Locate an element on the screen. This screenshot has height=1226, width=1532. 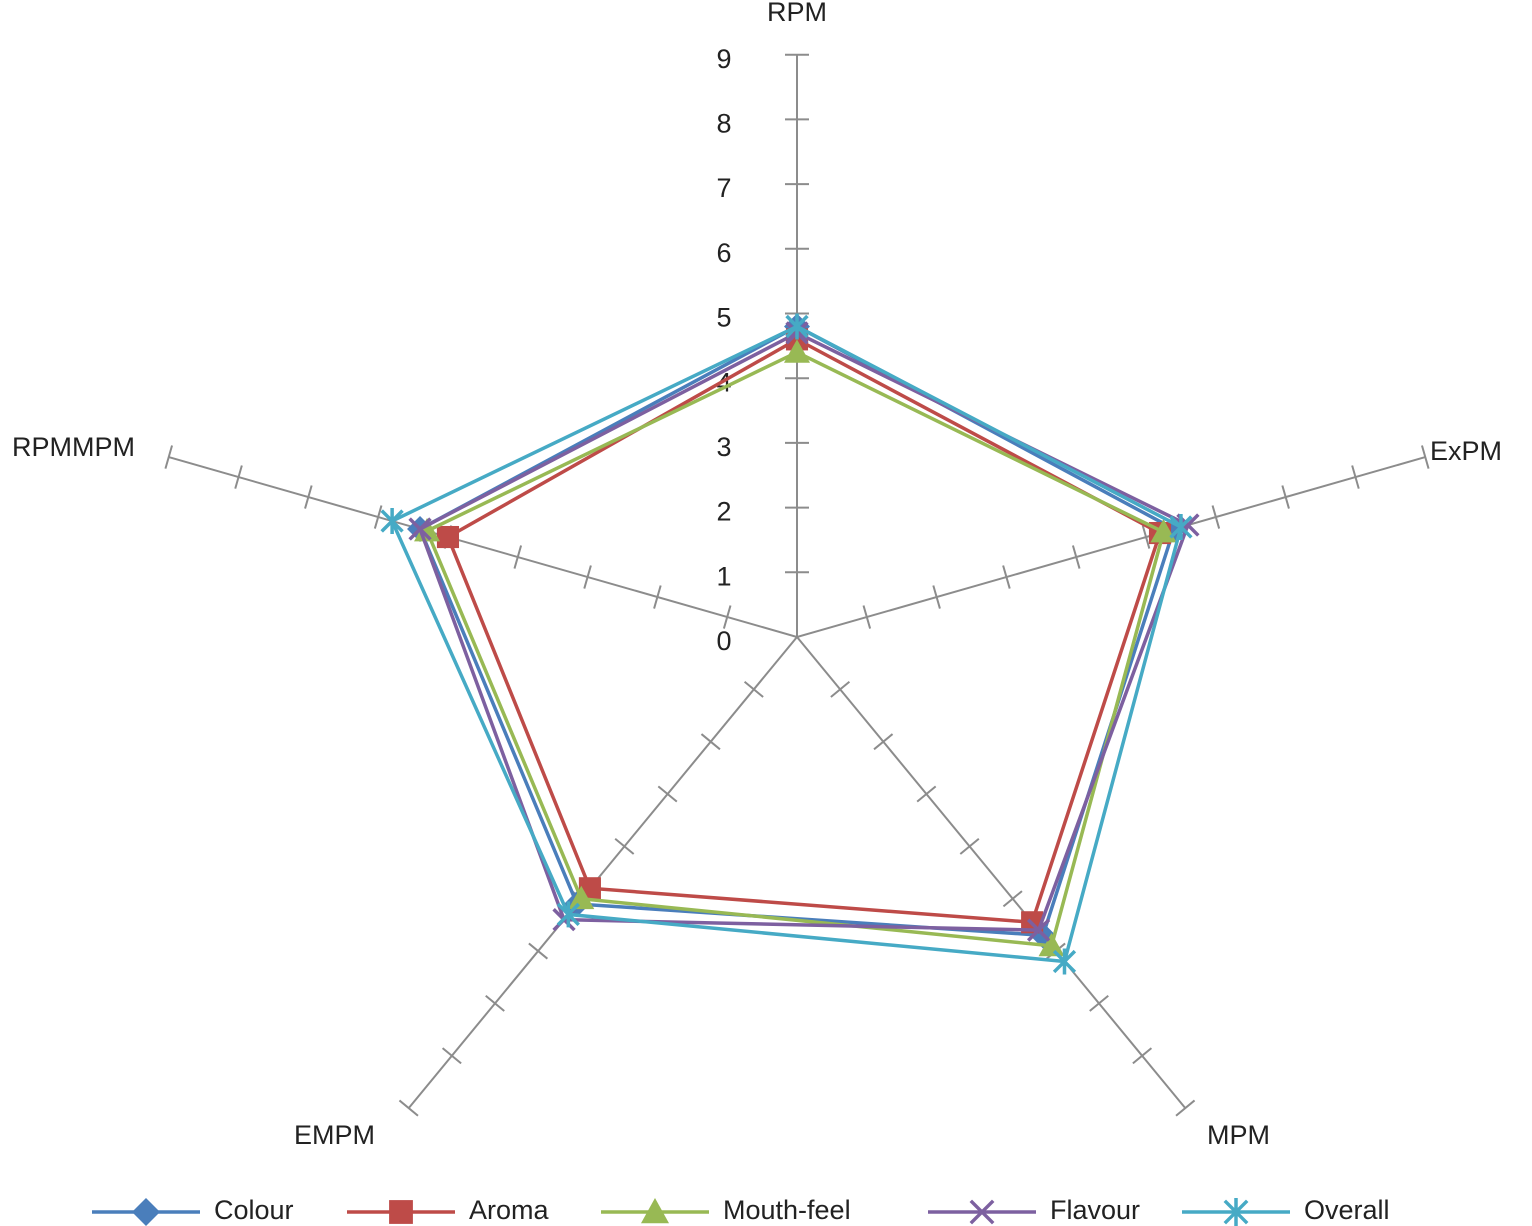
category-label: ExPM is located at coordinates (1466, 451).